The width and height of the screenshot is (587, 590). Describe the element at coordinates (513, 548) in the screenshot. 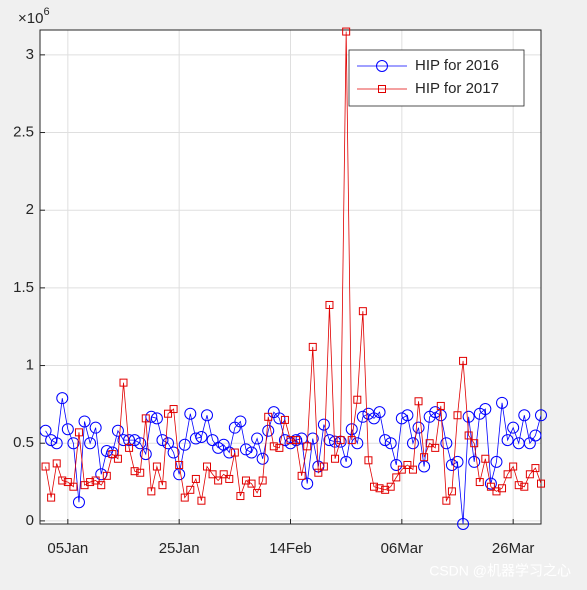

I see `x-tick-label: 26Mar` at that location.